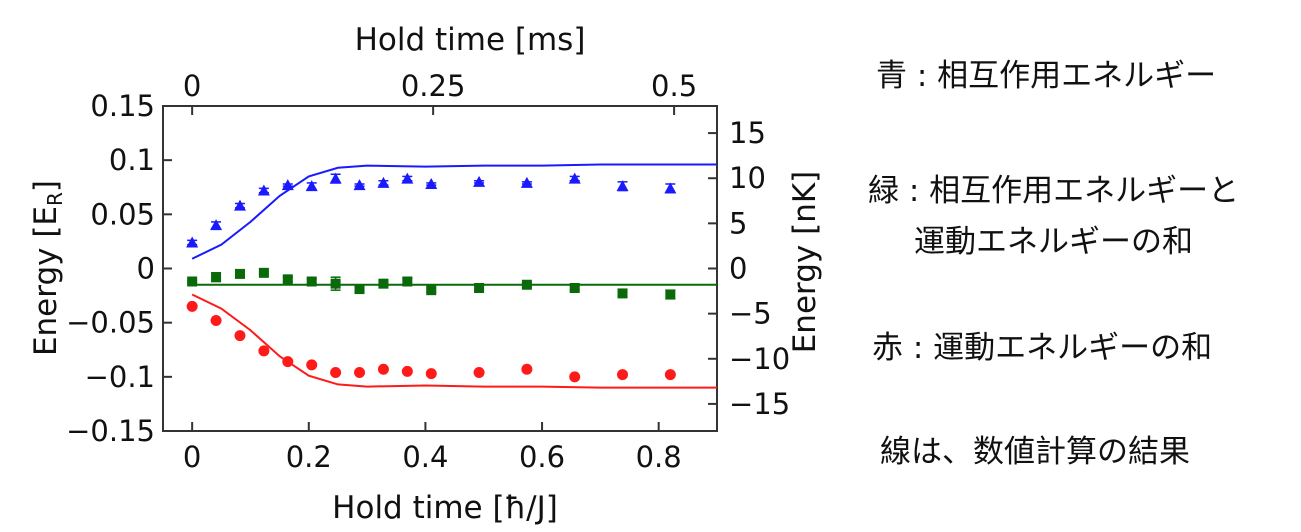  I want to click on x-axis-label: Hold time [ħ/J], so click(445, 508).